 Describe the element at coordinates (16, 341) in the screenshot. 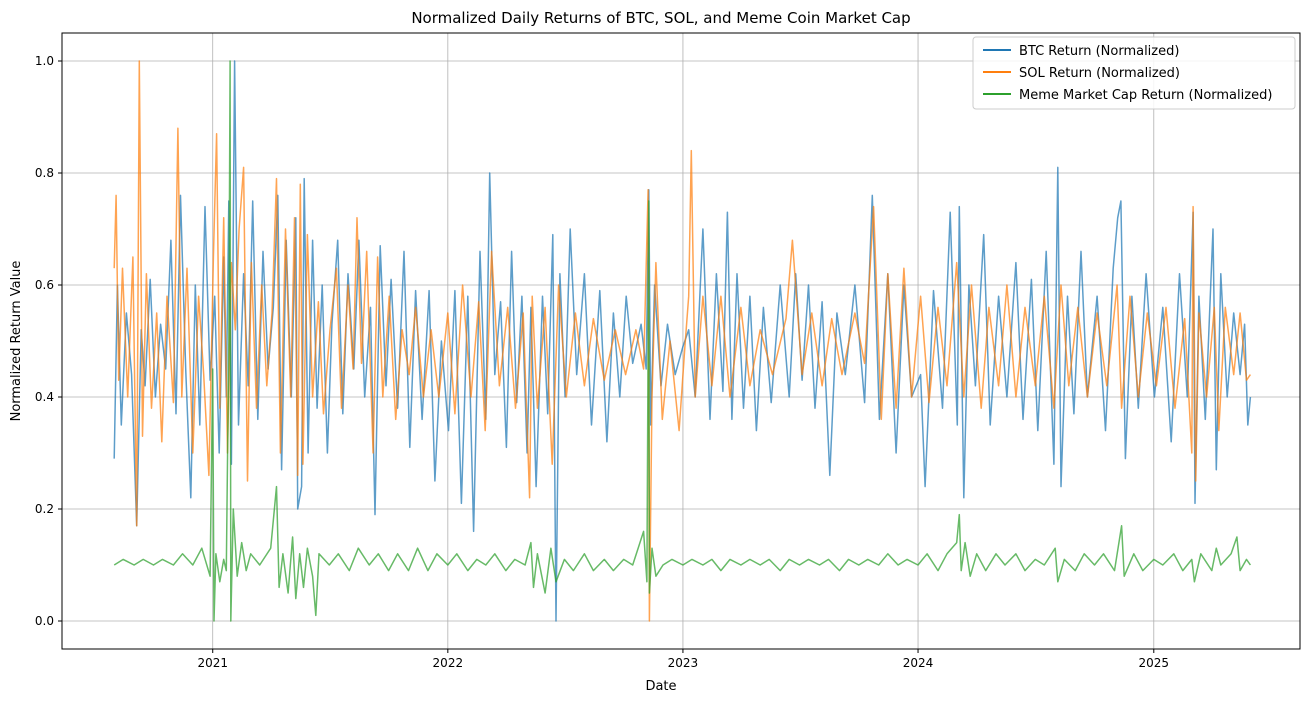

I see `y-axis-label: Normalized Return Value` at that location.